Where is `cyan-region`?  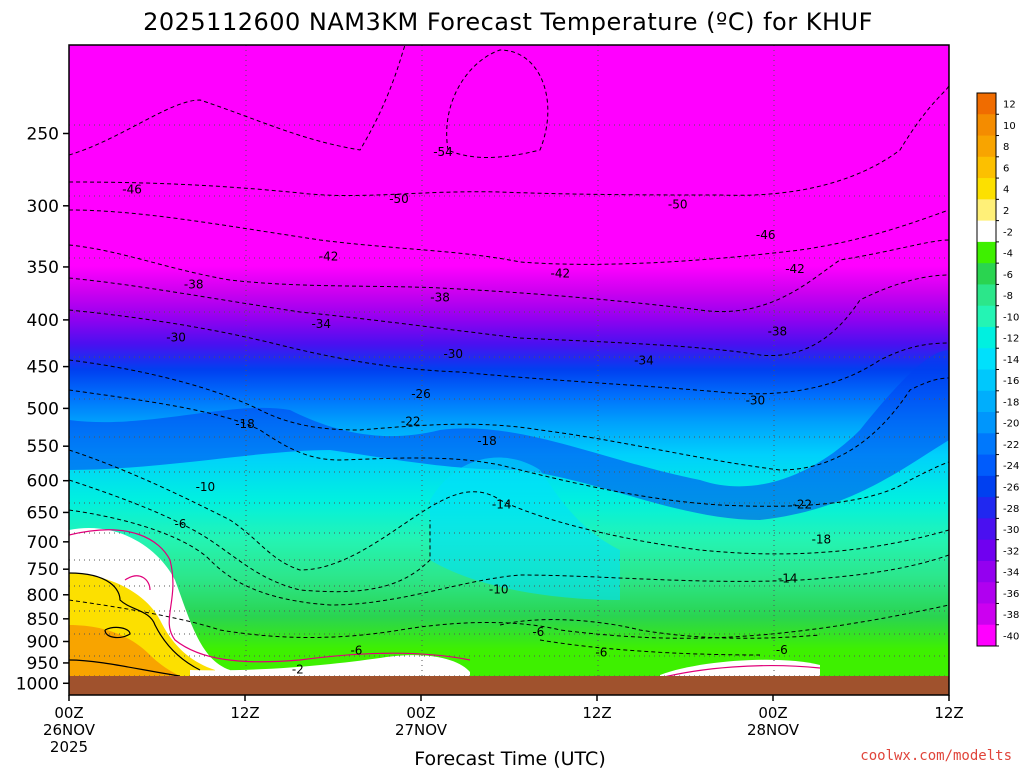 cyan-region is located at coordinates (525, 528).